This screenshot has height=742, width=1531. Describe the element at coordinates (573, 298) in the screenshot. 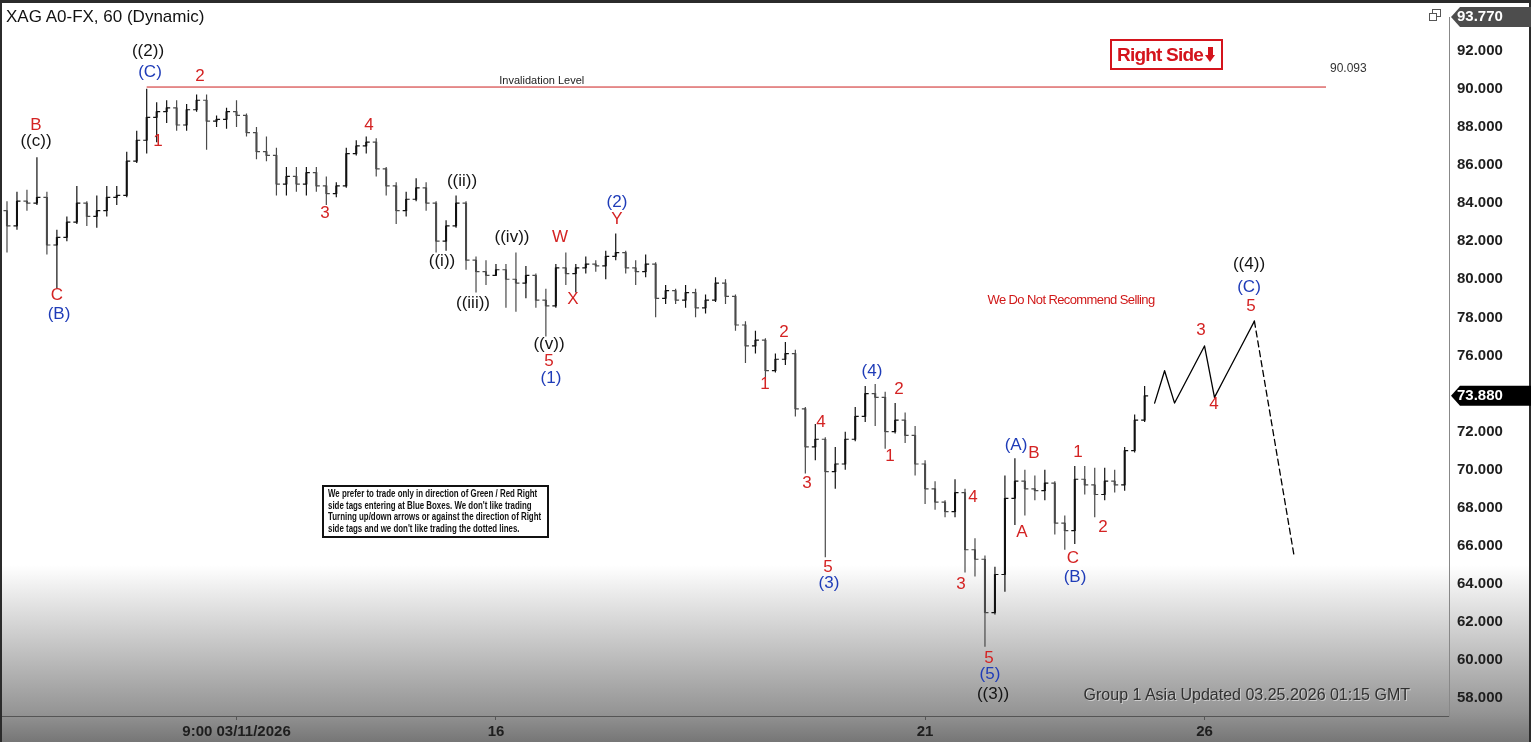

I see `annotation: X` at that location.